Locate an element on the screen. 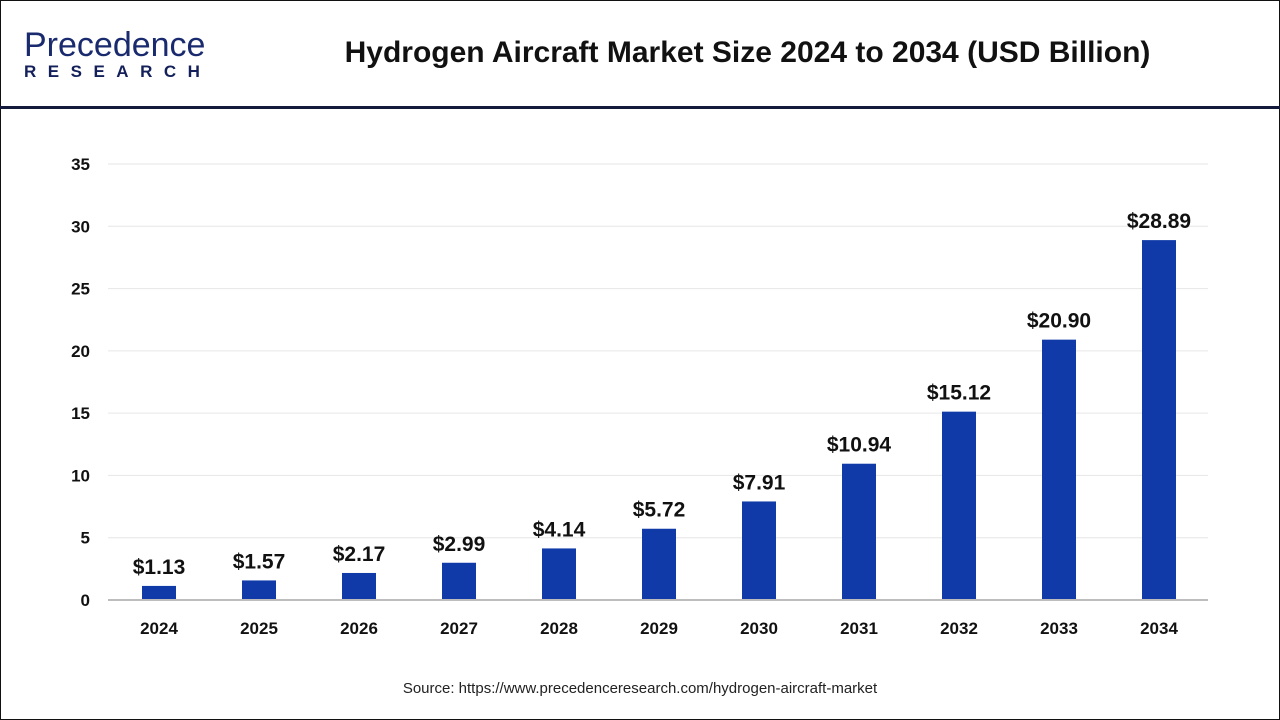  logo-text: Precedence is located at coordinates (115, 45).